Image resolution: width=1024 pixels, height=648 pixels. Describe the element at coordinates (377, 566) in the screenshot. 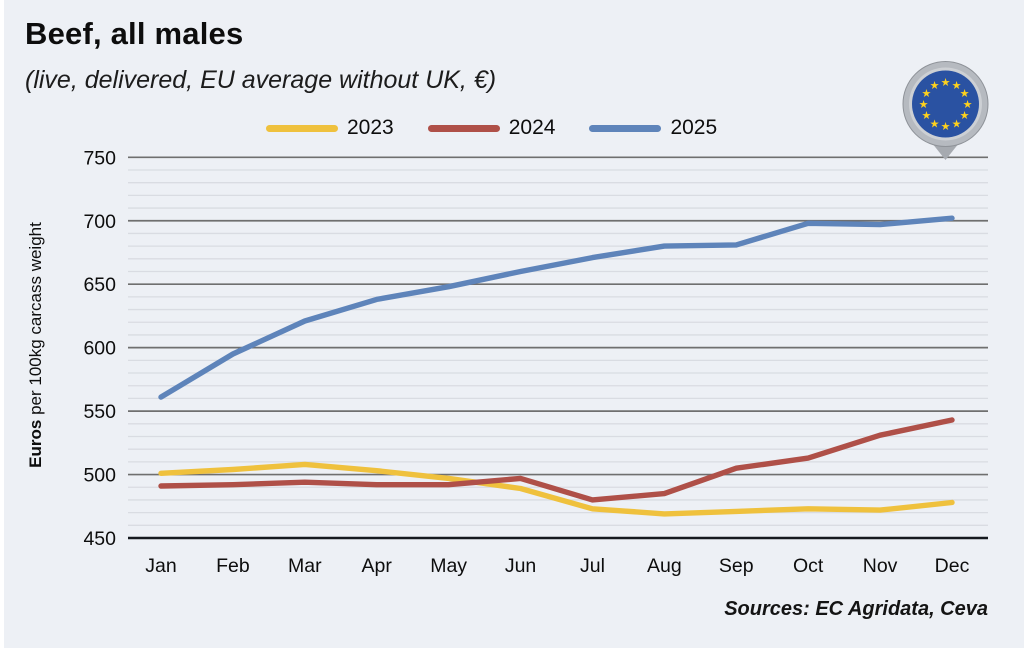

I see `x-tick-label: Apr` at that location.